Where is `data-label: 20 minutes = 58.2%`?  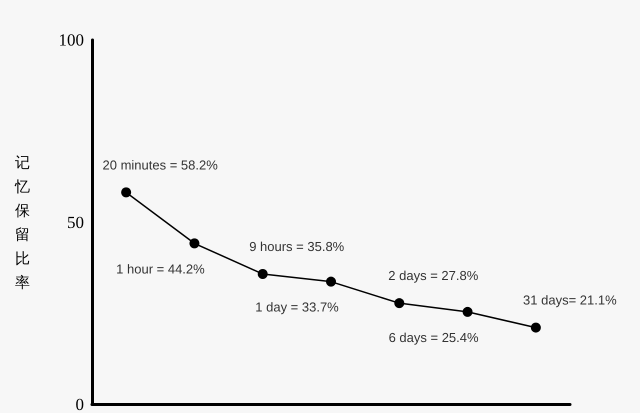
data-label: 20 minutes = 58.2% is located at coordinates (160, 164).